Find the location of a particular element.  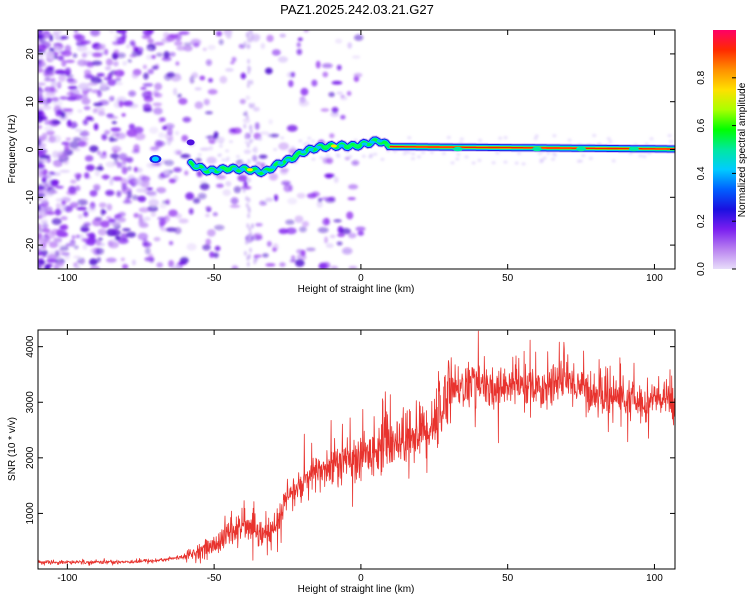

figure-title: PAZ1.2025.242.03.21.G27 is located at coordinates (357, 9).